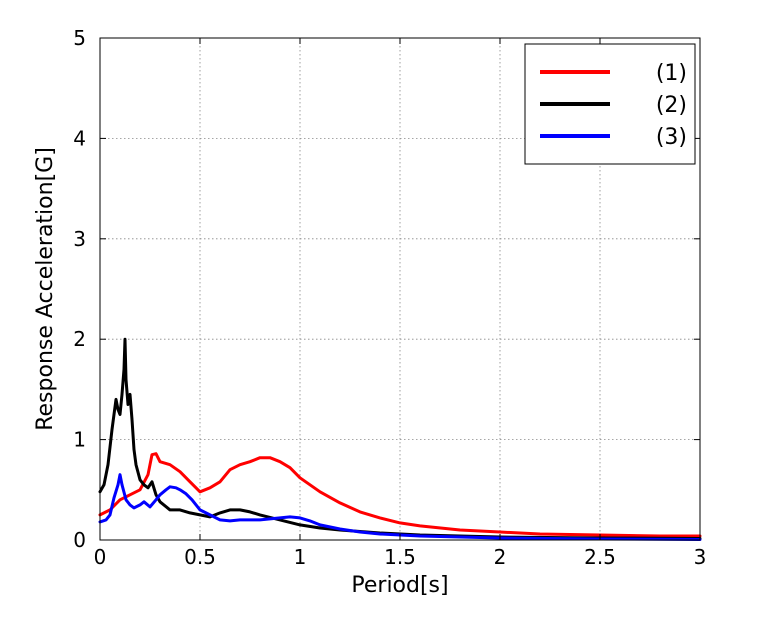 The width and height of the screenshot is (781, 620). Describe the element at coordinates (600, 557) in the screenshot. I see `x-tick-label: 2.5` at that location.